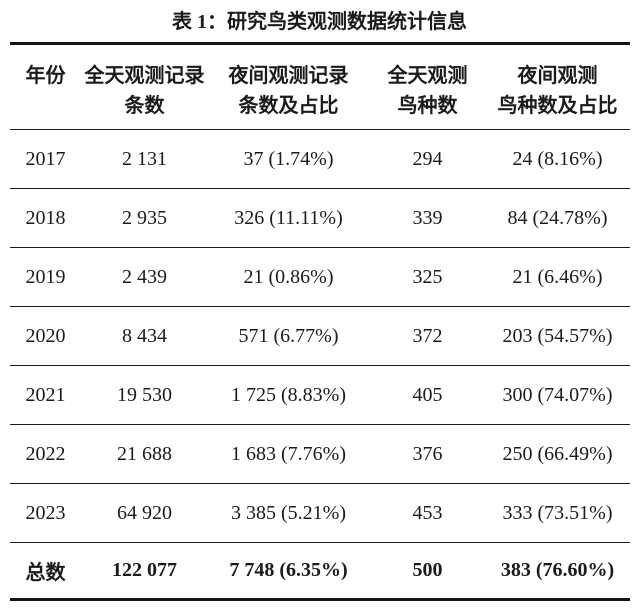  I want to click on table-row: 2017 2 131 37 (1.74%) 294 24 (8.16%), so click(319, 159).